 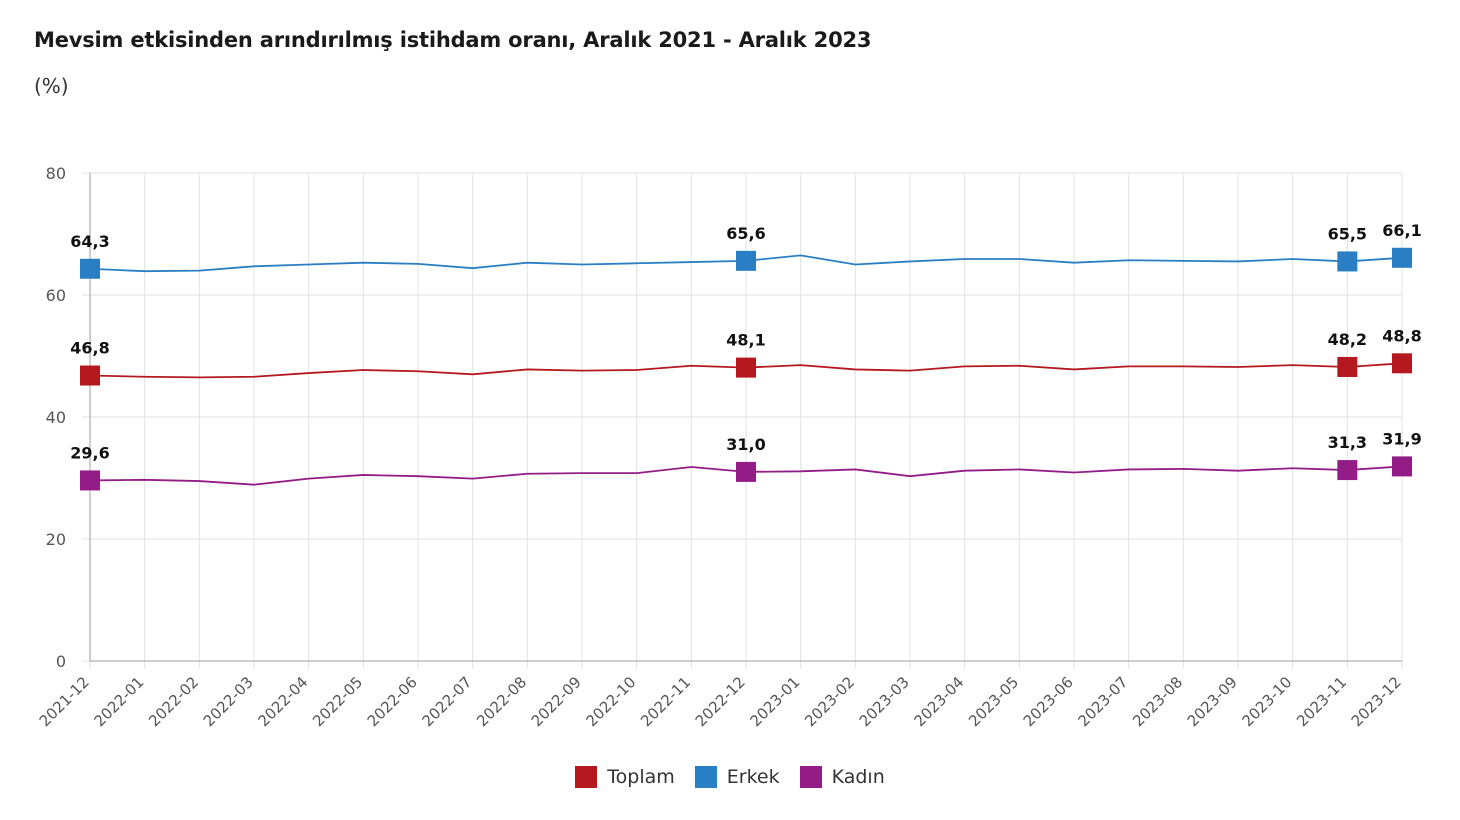 What do you see at coordinates (641, 777) in the screenshot?
I see `legend-label-toplam: Toplam` at bounding box center [641, 777].